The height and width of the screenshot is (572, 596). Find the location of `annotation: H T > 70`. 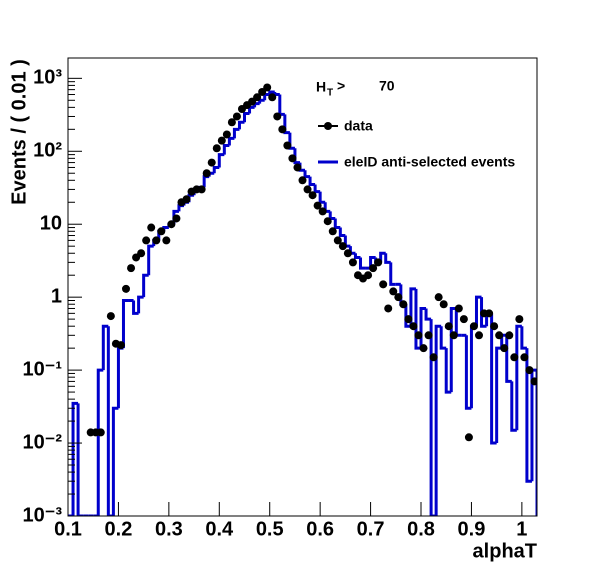

annotation: H T > 70 is located at coordinates (355, 88).